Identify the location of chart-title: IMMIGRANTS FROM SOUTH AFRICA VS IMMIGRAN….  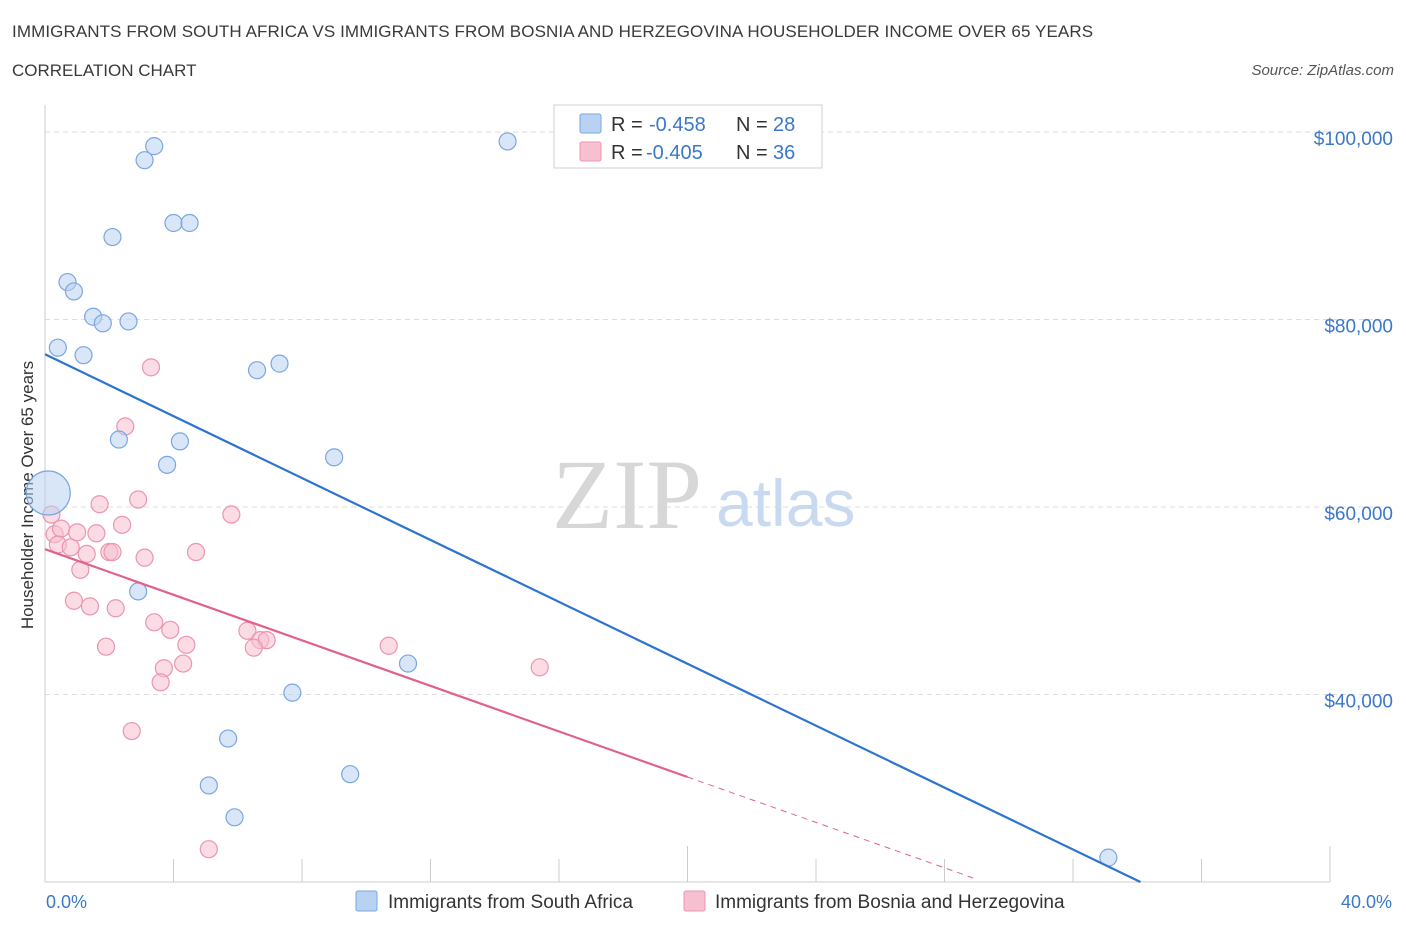
(553, 31).